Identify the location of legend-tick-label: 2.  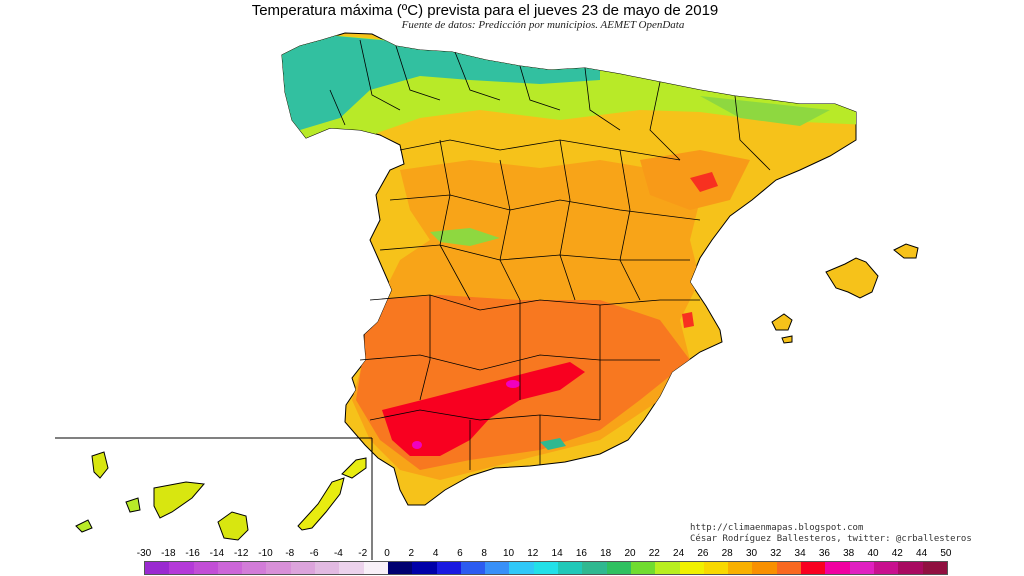
(411, 553).